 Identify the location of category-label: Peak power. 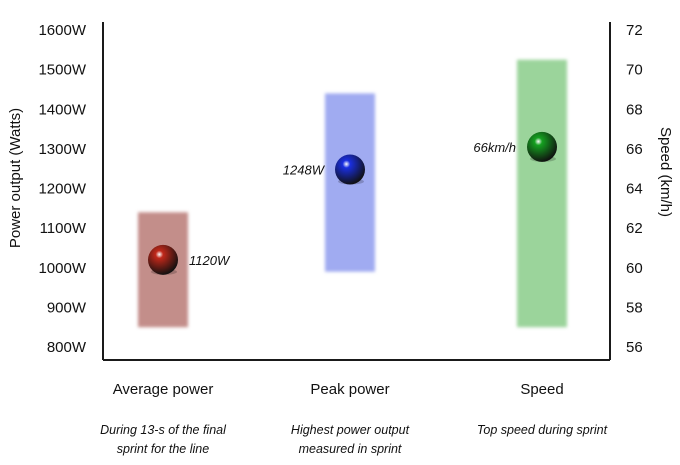
(349, 389).